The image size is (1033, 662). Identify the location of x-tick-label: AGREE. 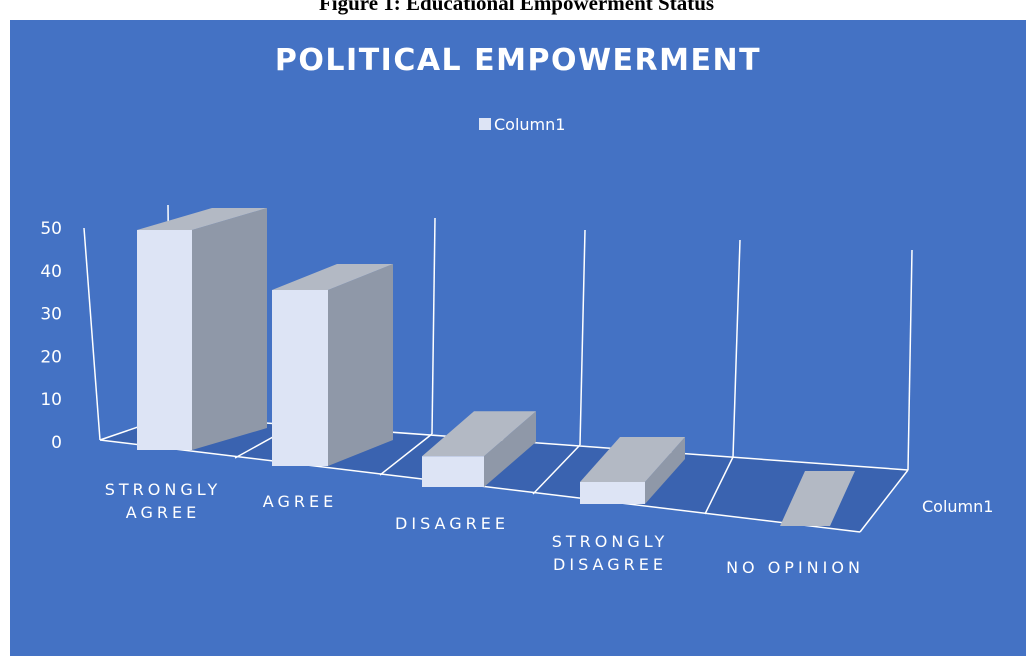
(300, 501).